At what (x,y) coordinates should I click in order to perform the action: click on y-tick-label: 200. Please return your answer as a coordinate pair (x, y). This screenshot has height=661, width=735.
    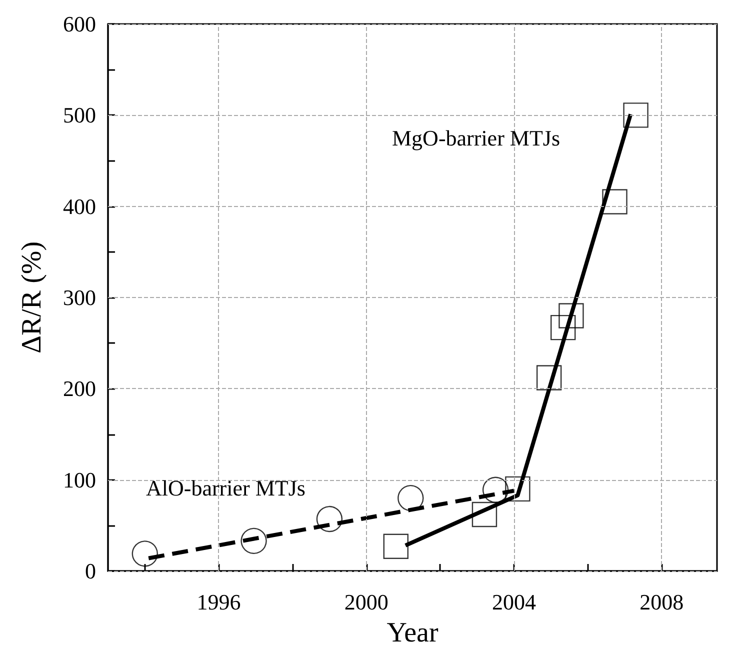
    Looking at the image, I should click on (79, 389).